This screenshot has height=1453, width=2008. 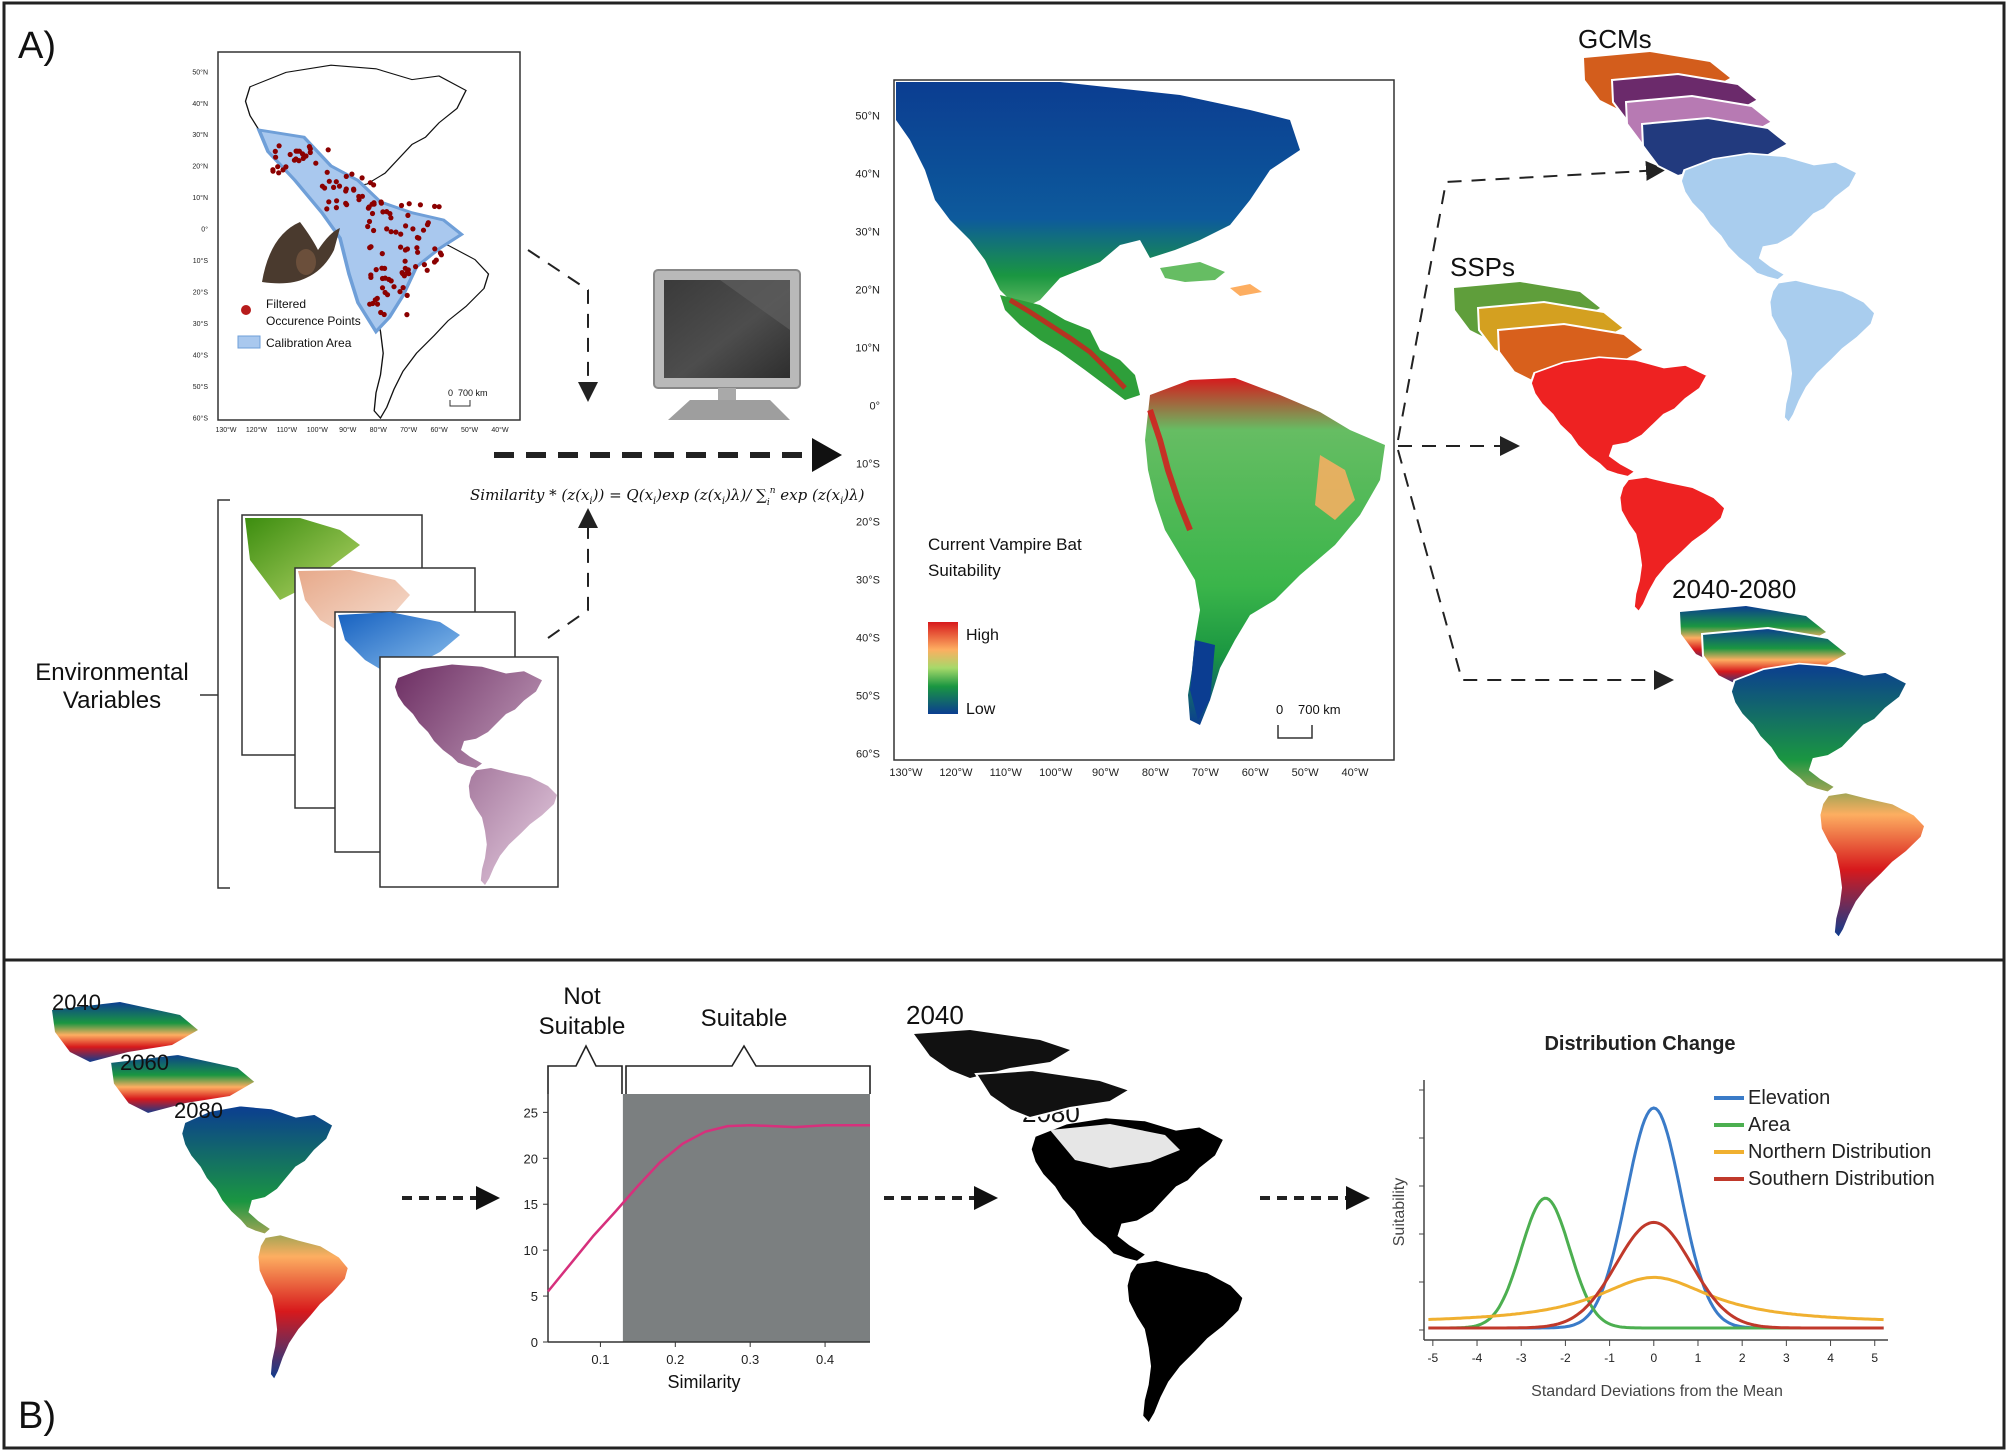 What do you see at coordinates (317, 430) in the screenshot?
I see `lon-tick-label: 100°W` at bounding box center [317, 430].